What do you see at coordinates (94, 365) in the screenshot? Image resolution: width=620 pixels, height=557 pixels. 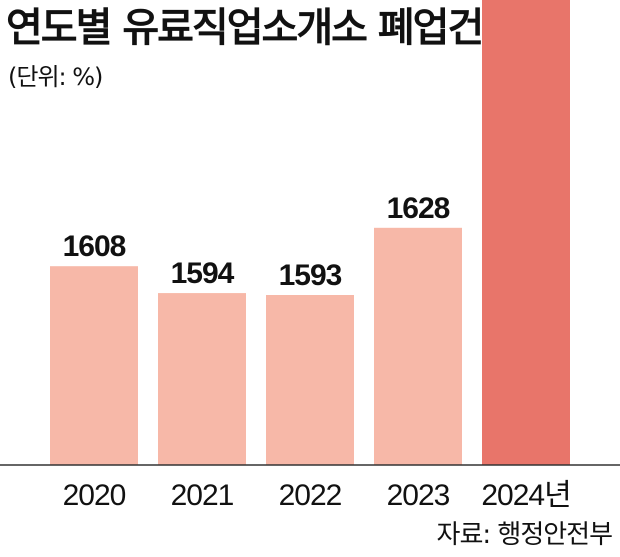 I see `bar-2020` at bounding box center [94, 365].